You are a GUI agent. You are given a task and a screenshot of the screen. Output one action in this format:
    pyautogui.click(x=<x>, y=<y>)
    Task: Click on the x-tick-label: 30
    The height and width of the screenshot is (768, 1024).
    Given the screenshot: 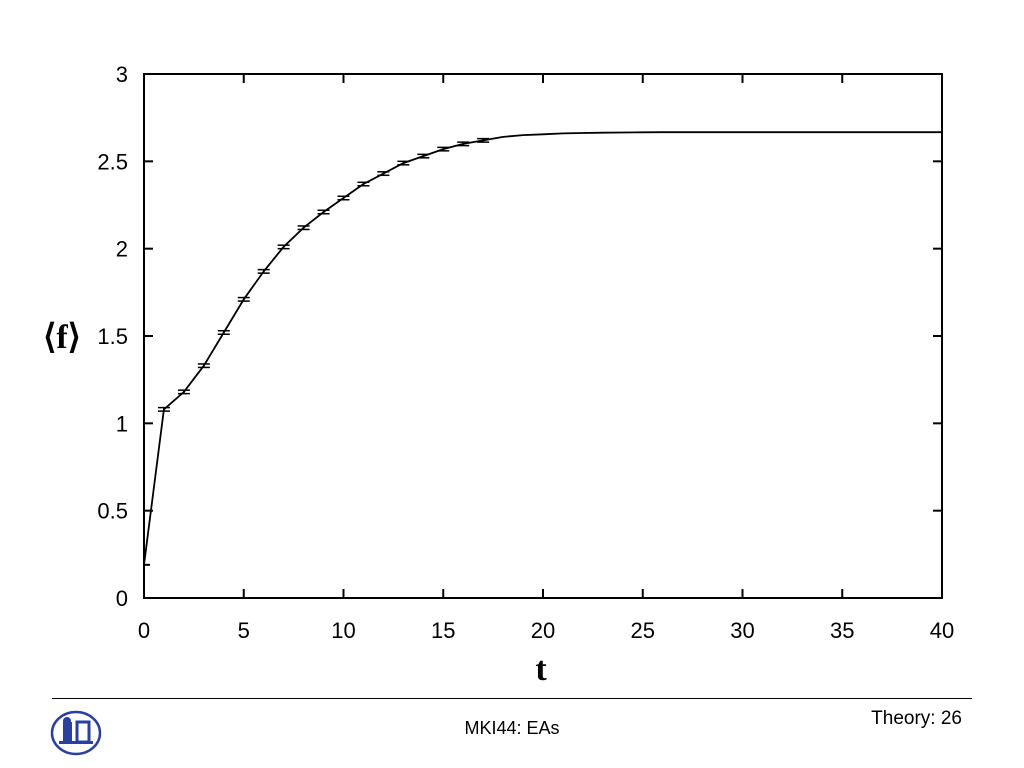 What is the action you would take?
    pyautogui.click(x=742, y=630)
    